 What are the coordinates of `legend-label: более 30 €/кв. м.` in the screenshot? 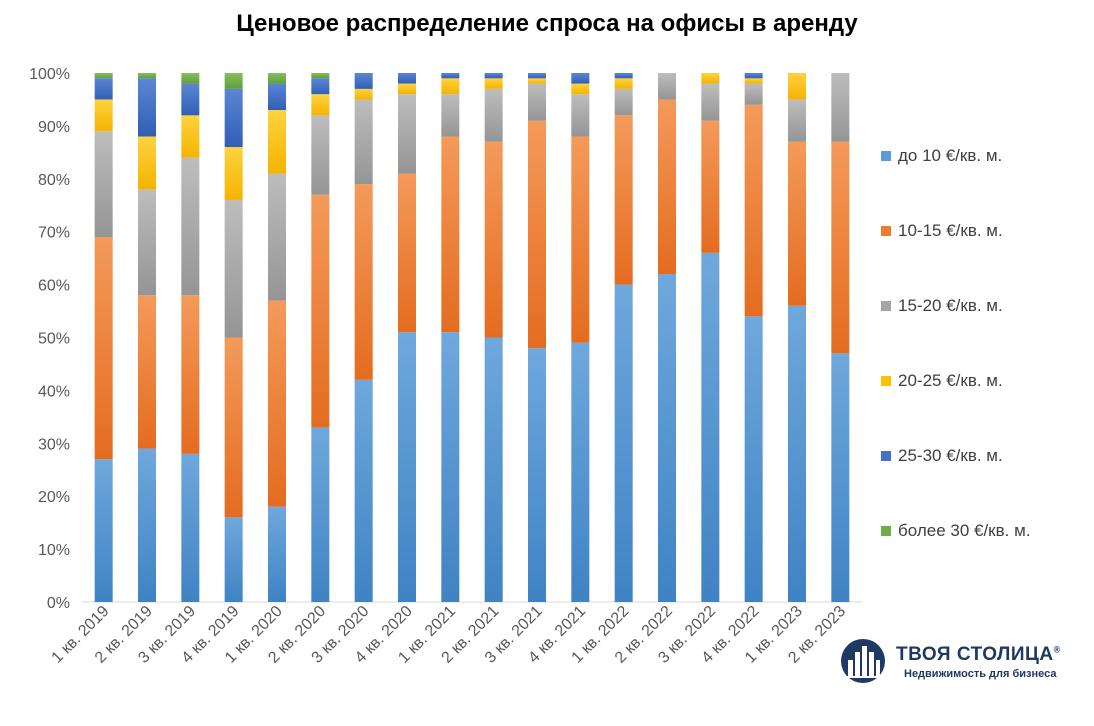 It's located at (964, 530).